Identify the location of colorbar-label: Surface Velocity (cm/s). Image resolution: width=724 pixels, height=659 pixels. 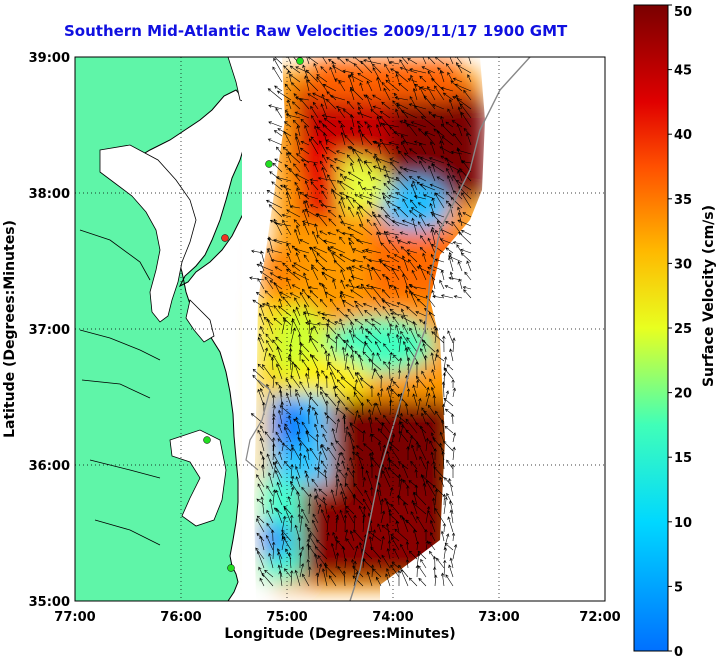
(709, 296).